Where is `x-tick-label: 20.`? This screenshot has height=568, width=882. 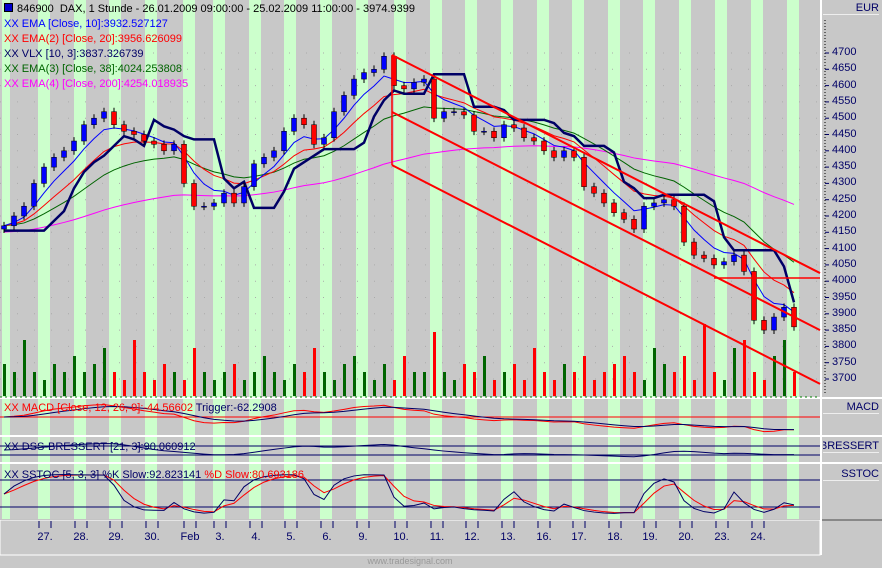 x-tick-label: 20. is located at coordinates (686, 537).